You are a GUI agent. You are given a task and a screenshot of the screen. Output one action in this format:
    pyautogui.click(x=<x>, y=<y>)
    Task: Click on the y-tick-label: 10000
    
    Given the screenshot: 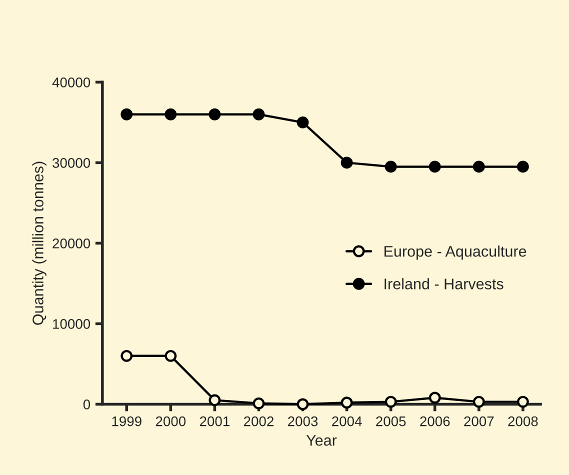 What is the action you would take?
    pyautogui.click(x=71, y=324)
    